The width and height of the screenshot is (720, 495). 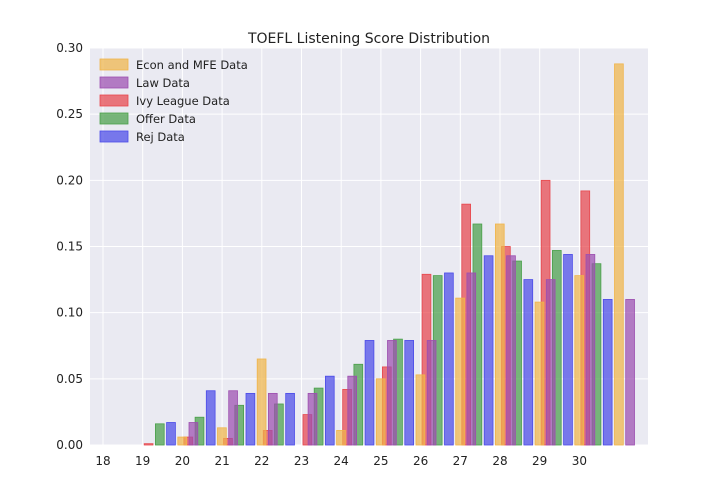 I want to click on x-tick-label: 28, so click(x=499, y=461).